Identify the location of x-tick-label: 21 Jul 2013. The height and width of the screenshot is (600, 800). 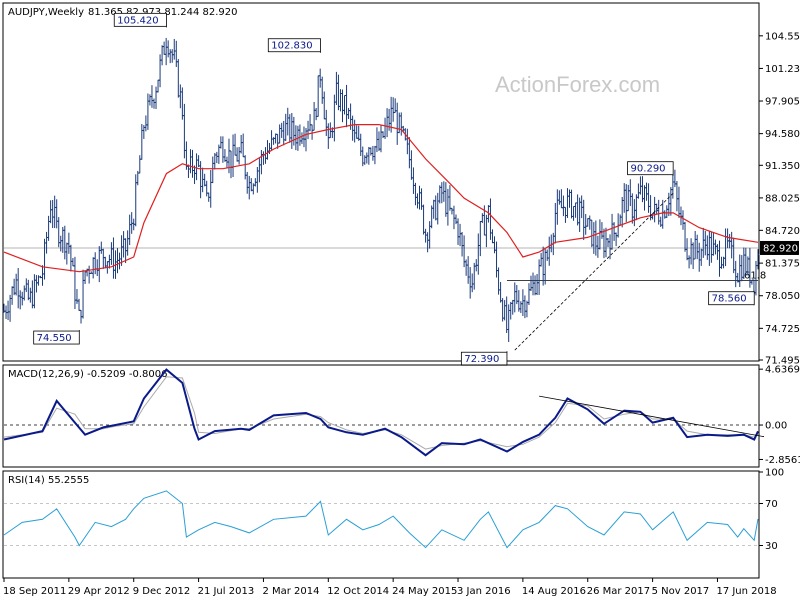
(226, 591).